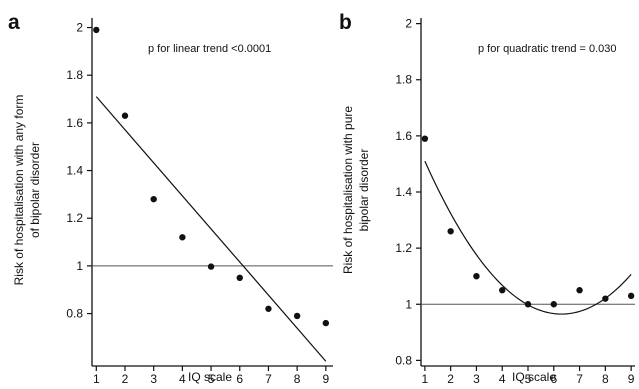  Describe the element at coordinates (74, 171) in the screenshot. I see `panel-a-y-tick-label: 1.4` at that location.